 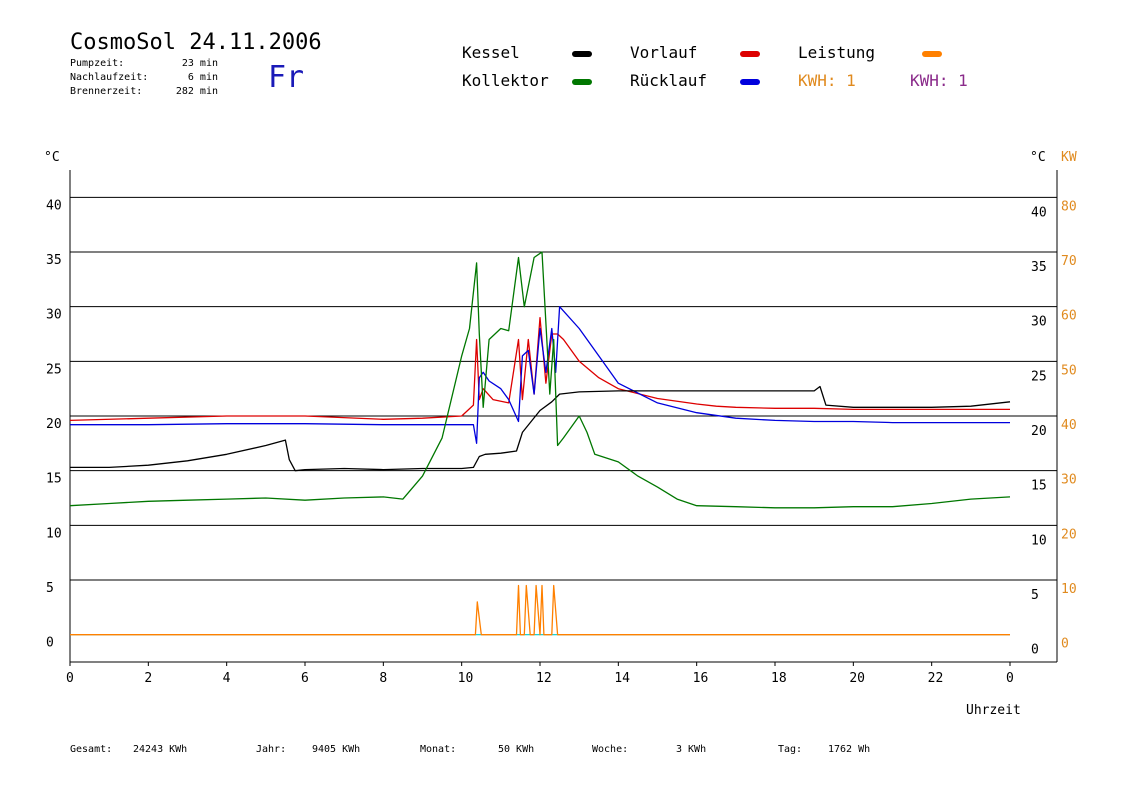 I want to click on legend-label-ruecklauf: Rücklauf, so click(x=669, y=80).